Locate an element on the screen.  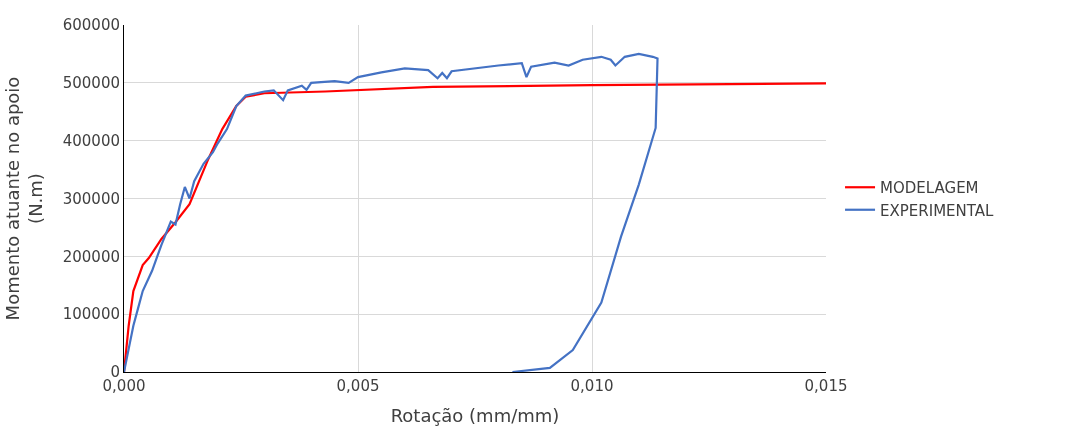
y-tick-label: 500000 is located at coordinates (91, 83).